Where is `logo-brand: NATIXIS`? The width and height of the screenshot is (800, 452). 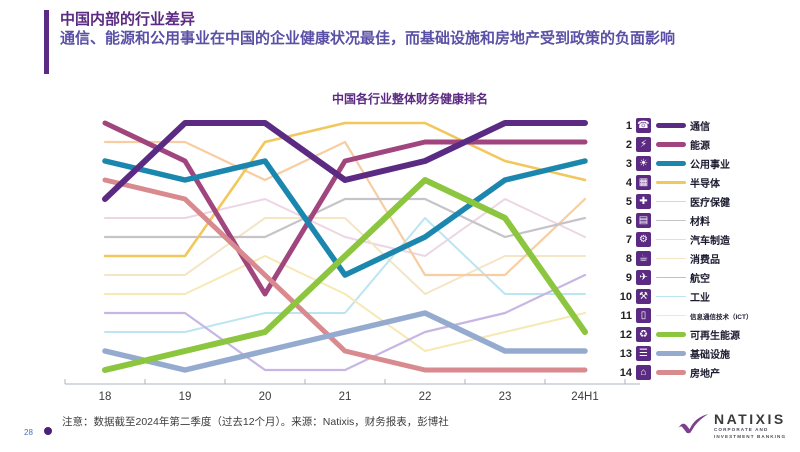
logo-brand: NATIXIS is located at coordinates (750, 419).